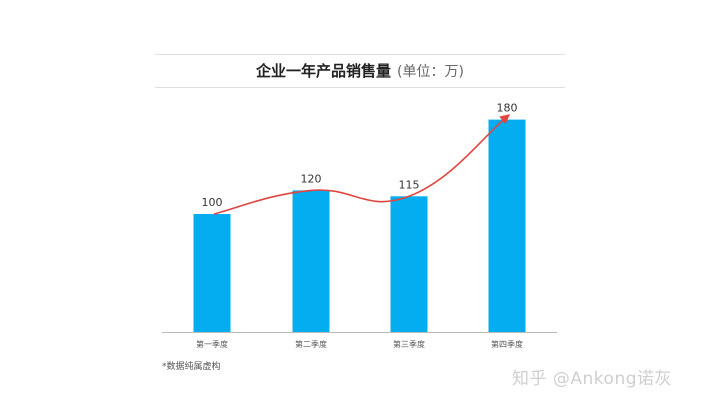  I want to click on category-label-3: 第三季度, so click(409, 344).